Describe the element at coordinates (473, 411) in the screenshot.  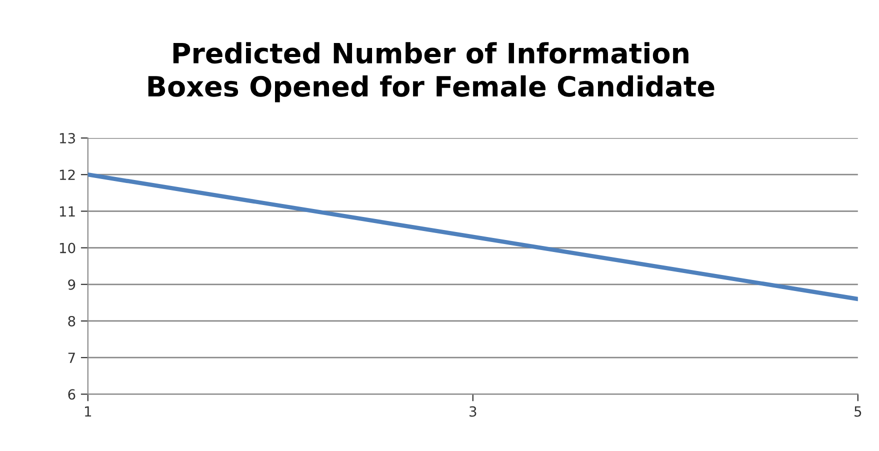
I see `x-tick-label: 3` at that location.